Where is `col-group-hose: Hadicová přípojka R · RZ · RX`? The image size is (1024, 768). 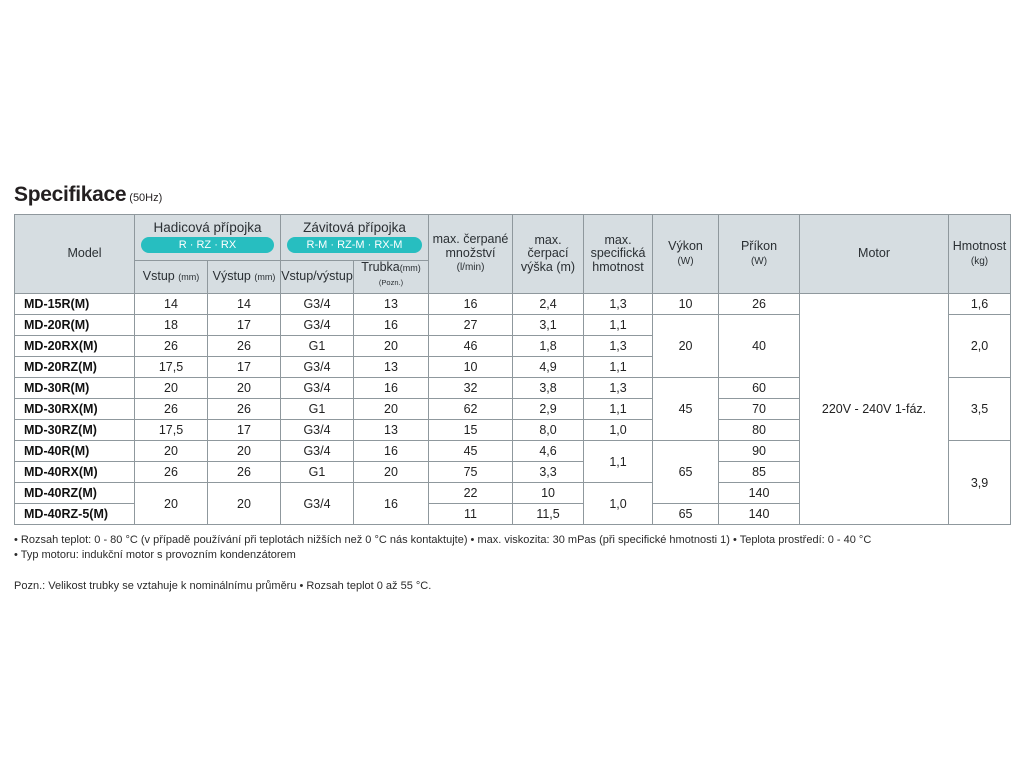 col-group-hose: Hadicová přípojka R · RZ · RX is located at coordinates (207, 237).